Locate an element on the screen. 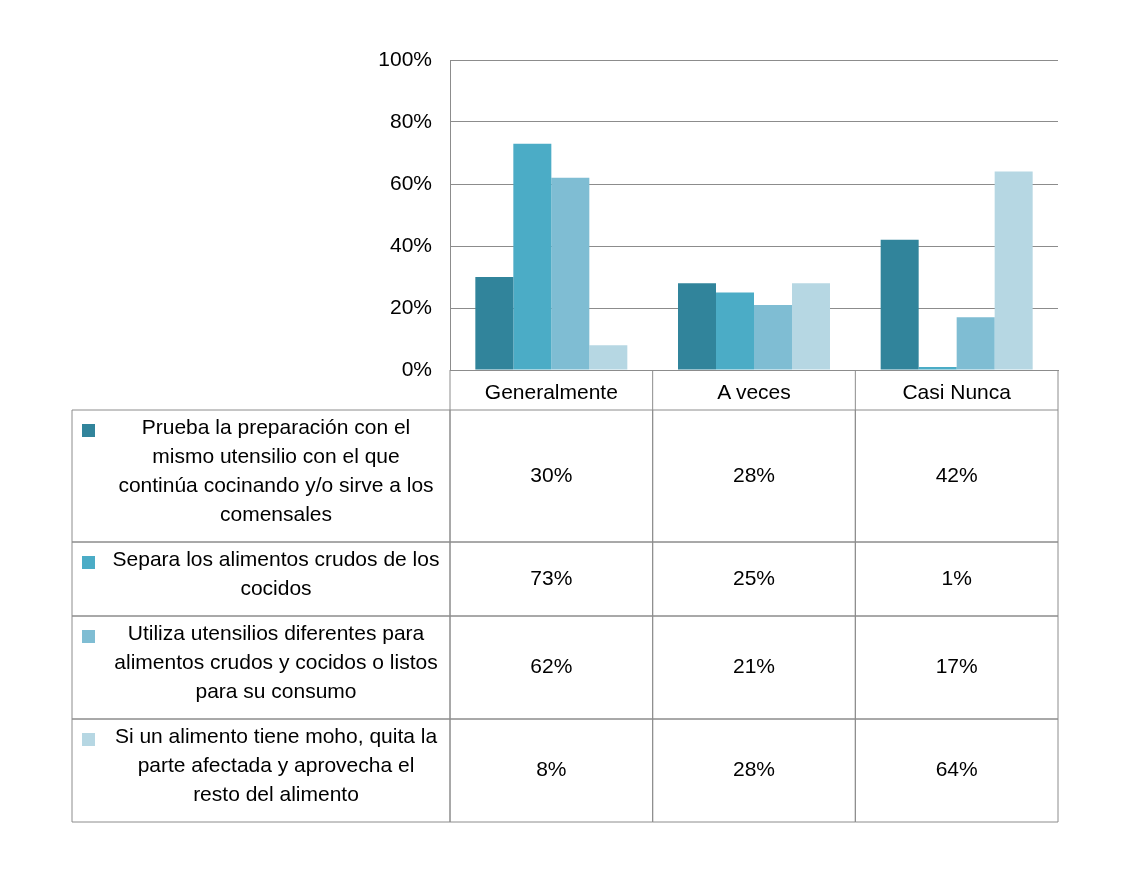 The width and height of the screenshot is (1130, 882). data-label: 62% is located at coordinates (551, 666).